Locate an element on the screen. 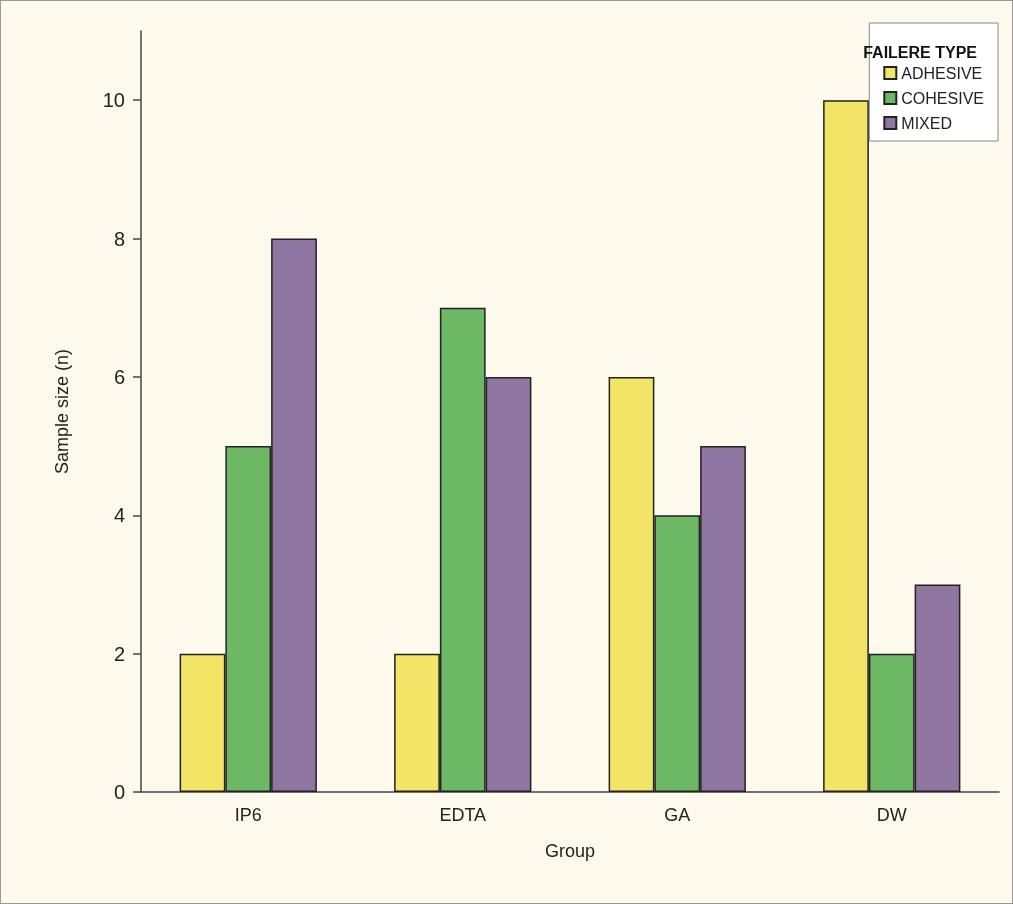 This screenshot has height=904, width=1013. x-axis-title: Group is located at coordinates (570, 851).